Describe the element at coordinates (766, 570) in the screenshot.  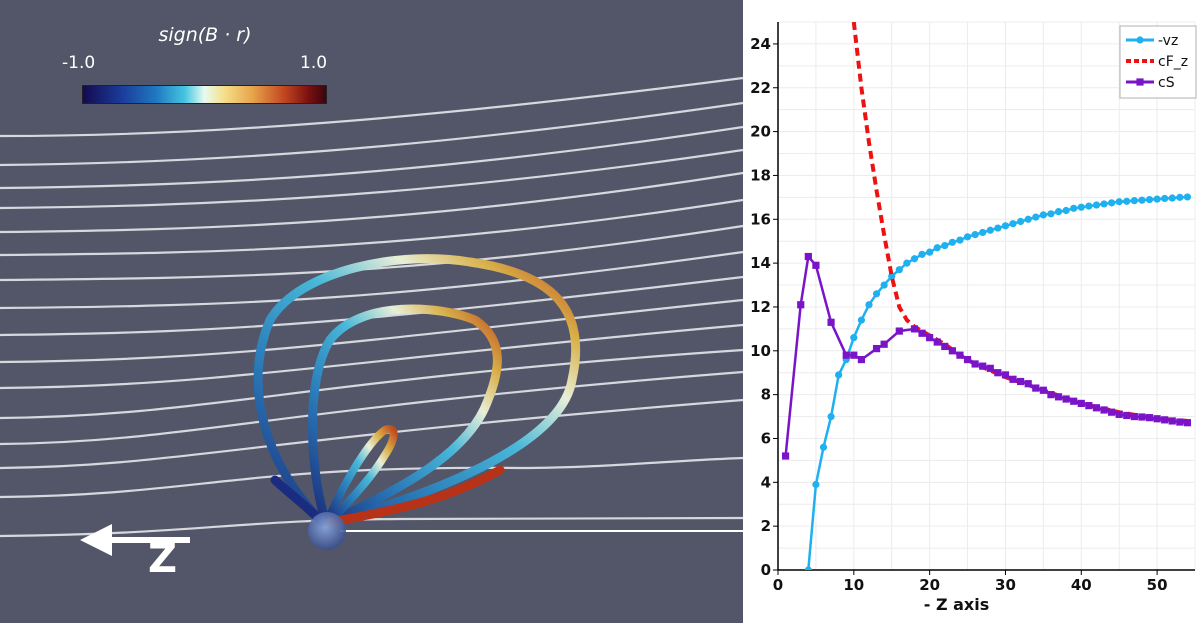
I see `y-tick-label: 0` at that location.